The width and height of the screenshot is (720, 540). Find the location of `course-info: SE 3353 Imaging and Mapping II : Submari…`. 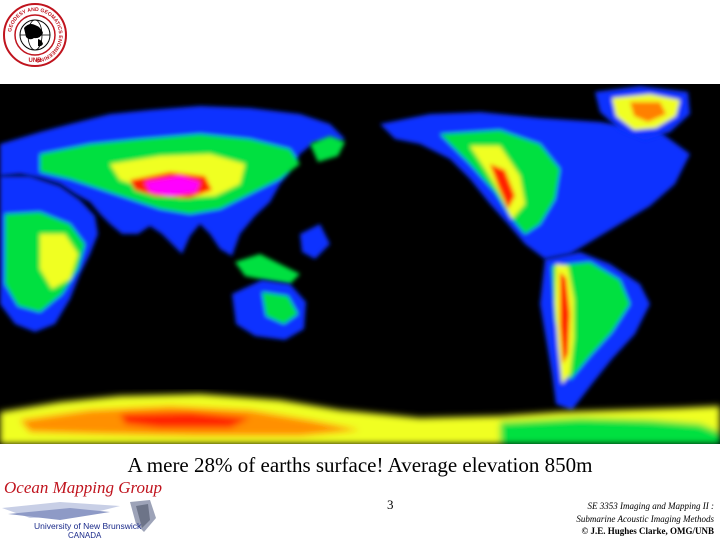

course-info: SE 3353 Imaging and Mapping II : Submari… is located at coordinates (645, 519).